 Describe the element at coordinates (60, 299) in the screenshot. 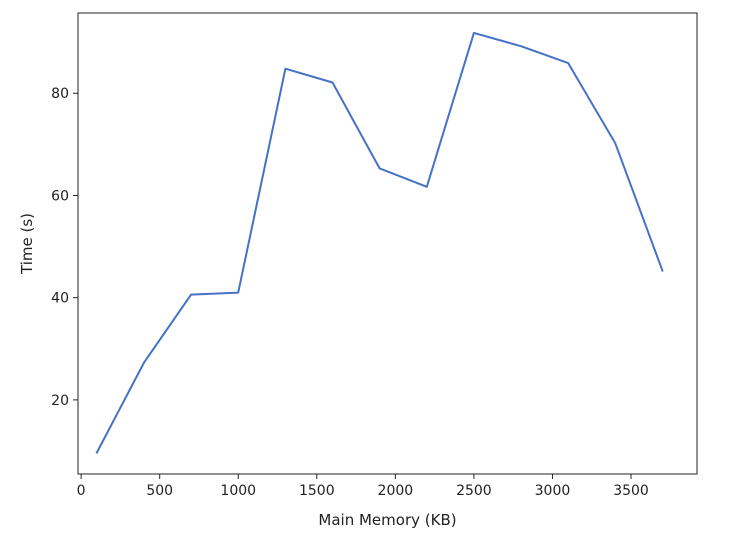

I see `y-tick-label: 40` at that location.